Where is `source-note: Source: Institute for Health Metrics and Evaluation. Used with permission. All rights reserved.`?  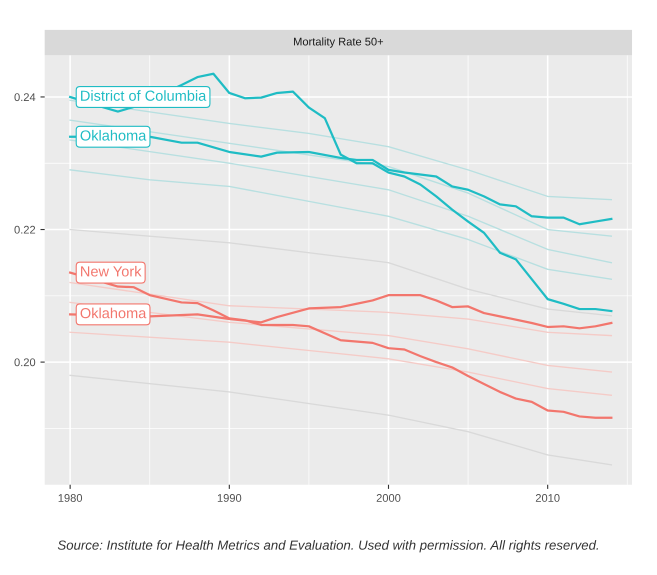 source-note: Source: Institute for Health Metrics and Evaluation. Used with permission. All rights reserved. is located at coordinates (328, 546).